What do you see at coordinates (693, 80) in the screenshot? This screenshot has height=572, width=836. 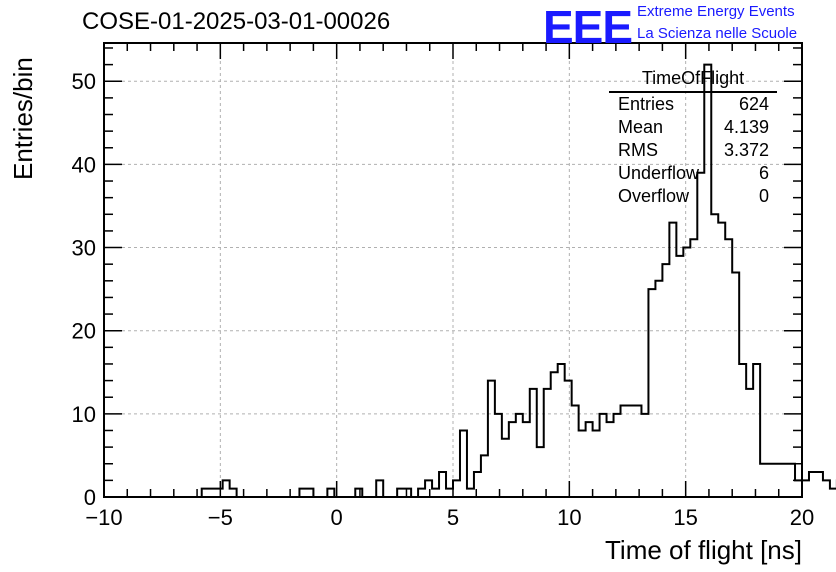 I see `stats-title: TimeOfFlight` at bounding box center [693, 80].